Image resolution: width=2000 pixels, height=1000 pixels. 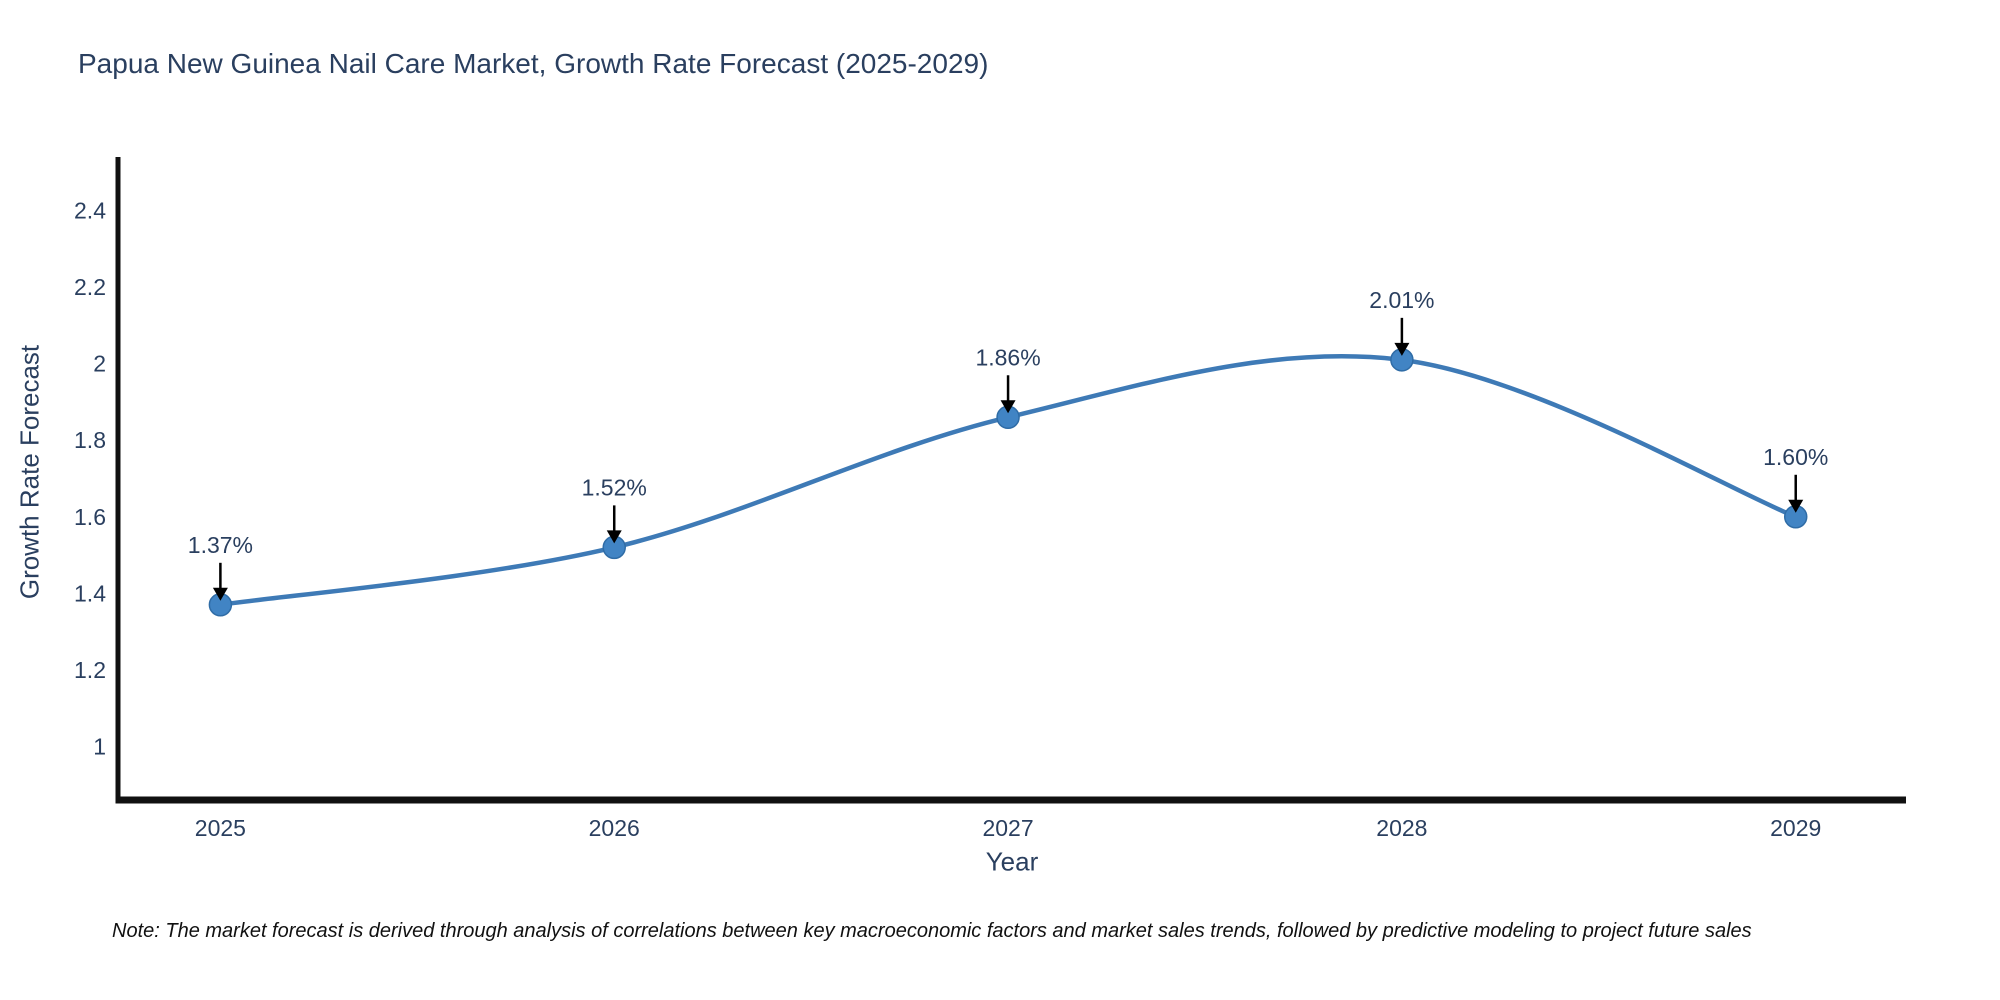 I want to click on data-point-label: 1.52%, so click(x=614, y=487).